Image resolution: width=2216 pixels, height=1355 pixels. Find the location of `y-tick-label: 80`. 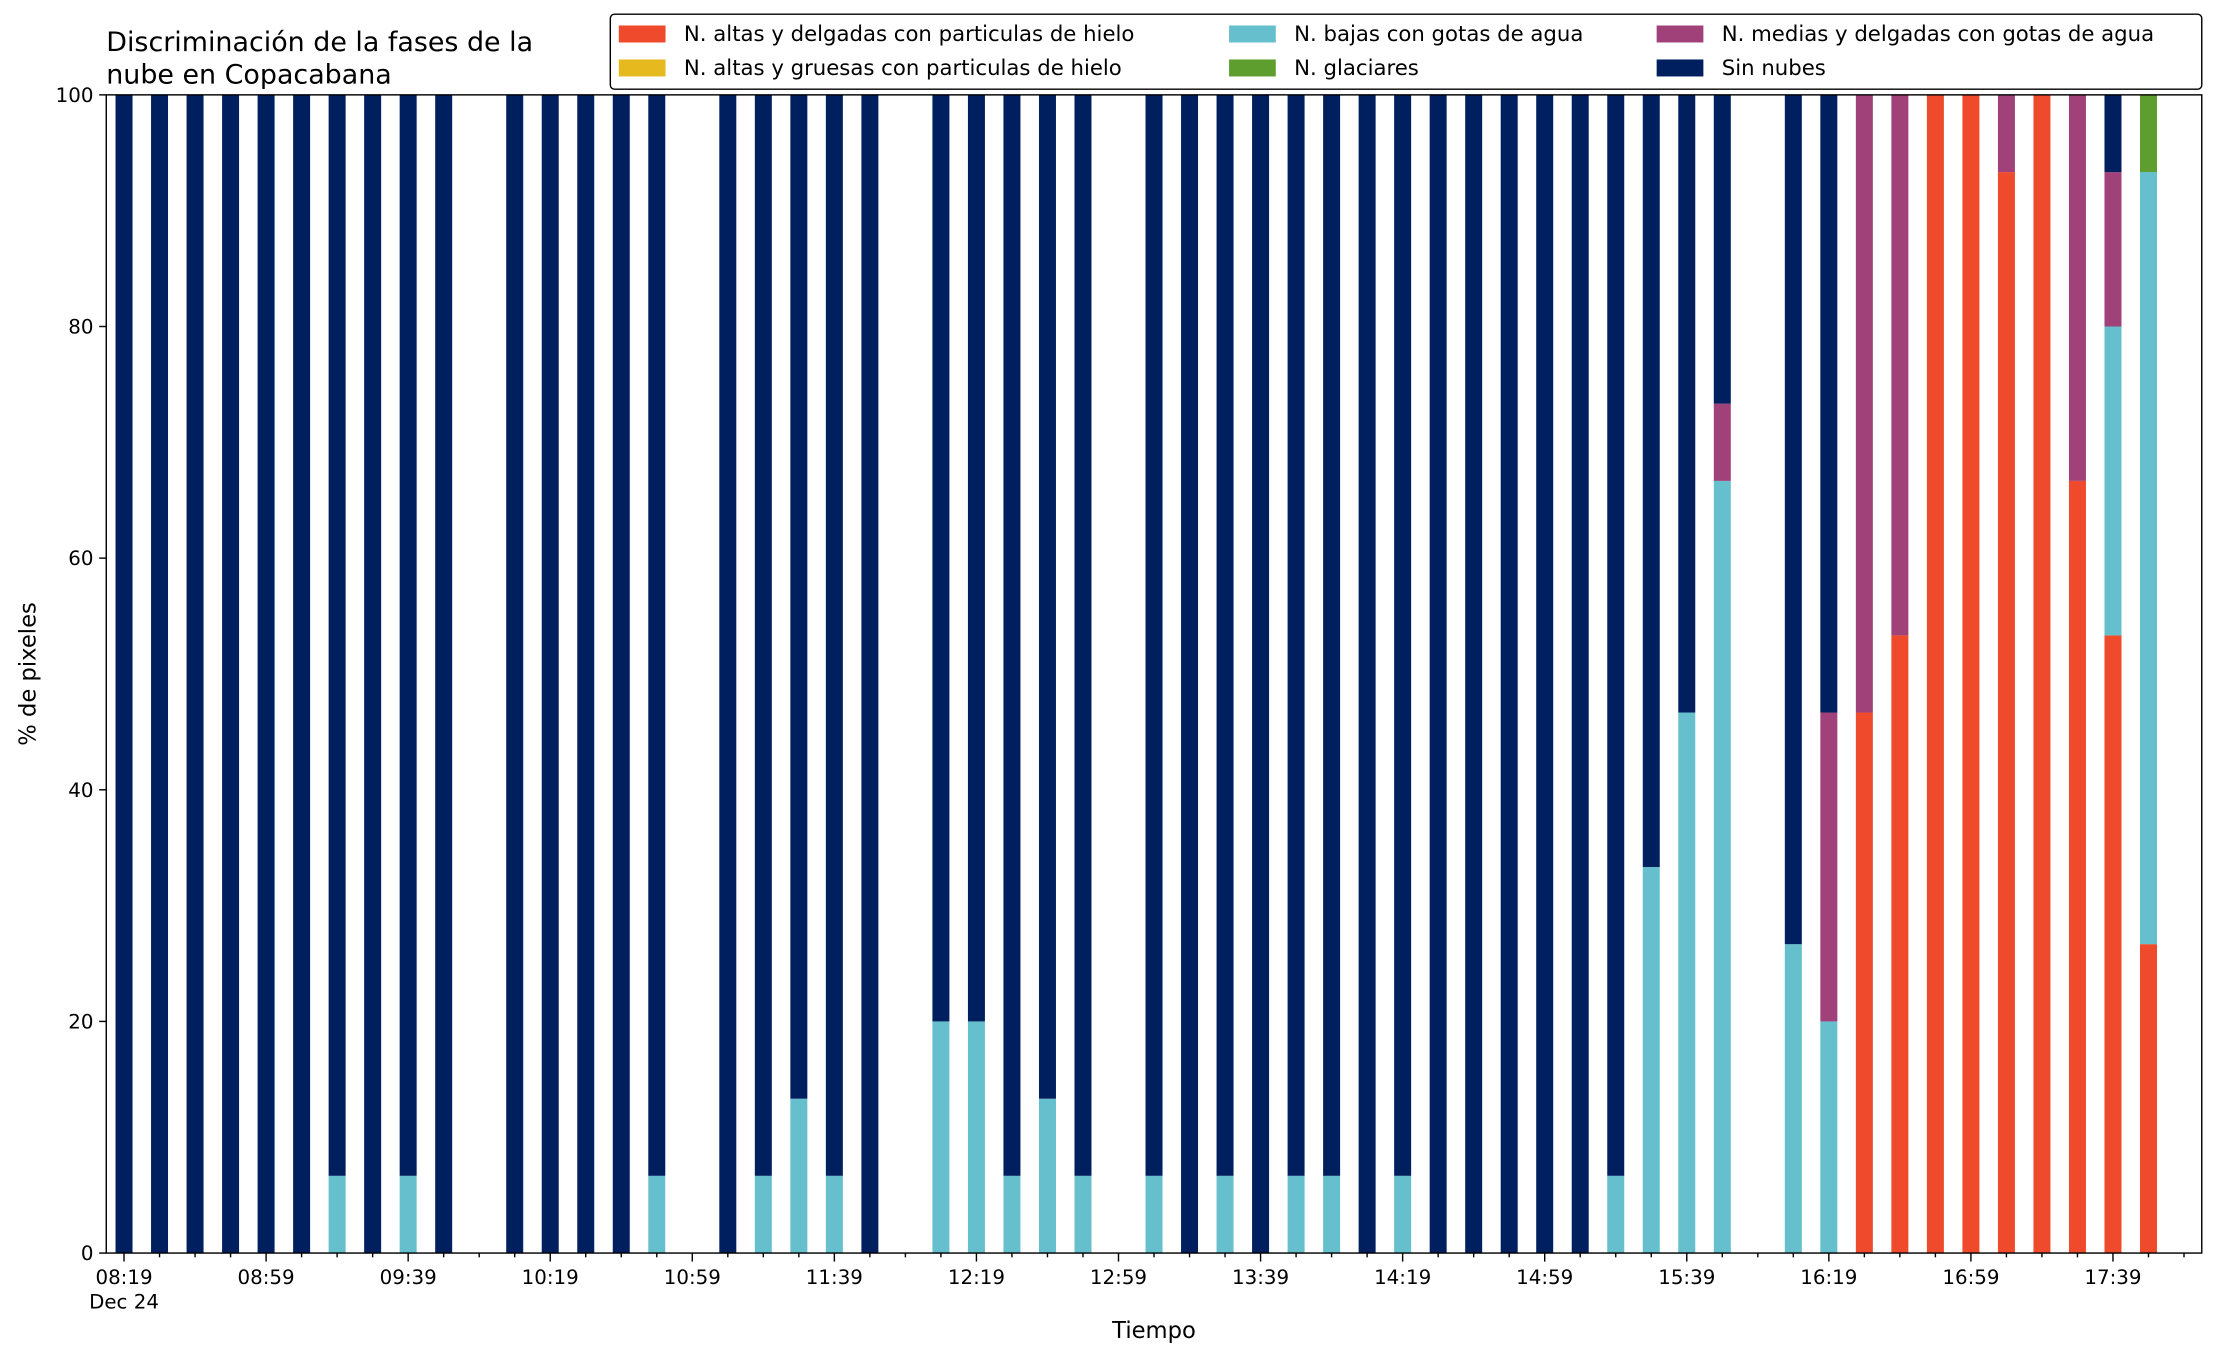

y-tick-label: 80 is located at coordinates (80, 327).